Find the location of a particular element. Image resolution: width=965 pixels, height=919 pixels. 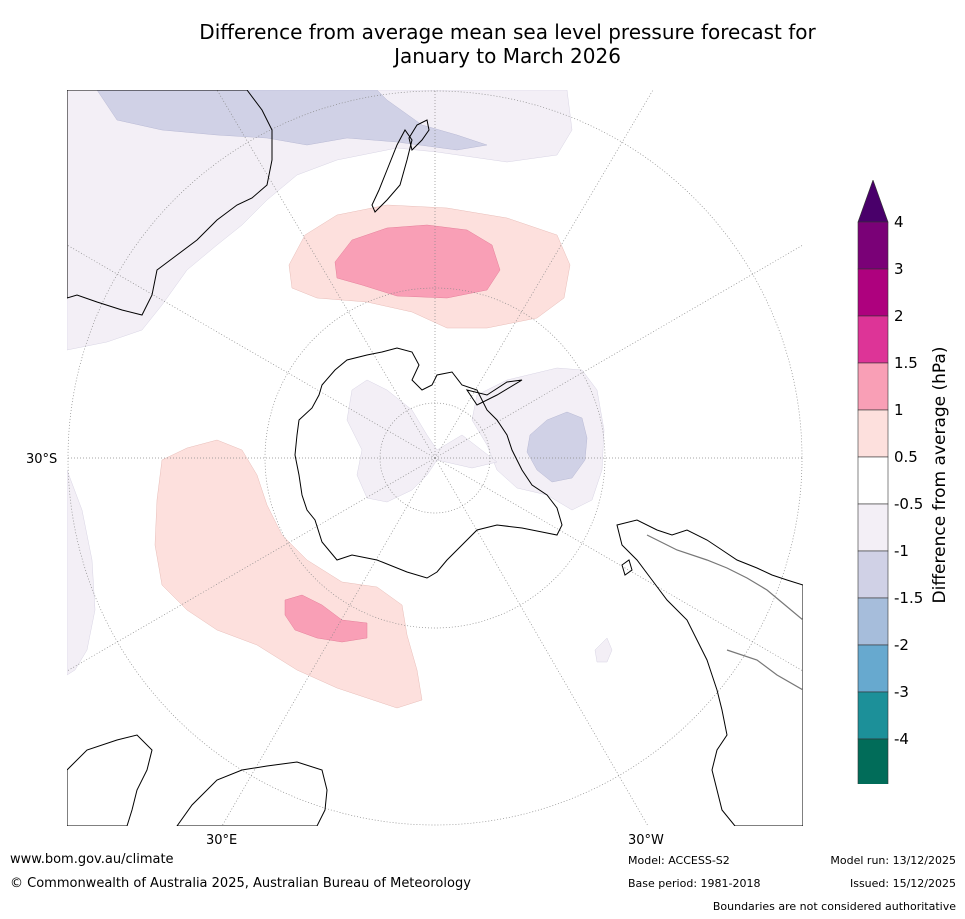

colorbar-tick-label: -0.5 is located at coordinates (909, 504).